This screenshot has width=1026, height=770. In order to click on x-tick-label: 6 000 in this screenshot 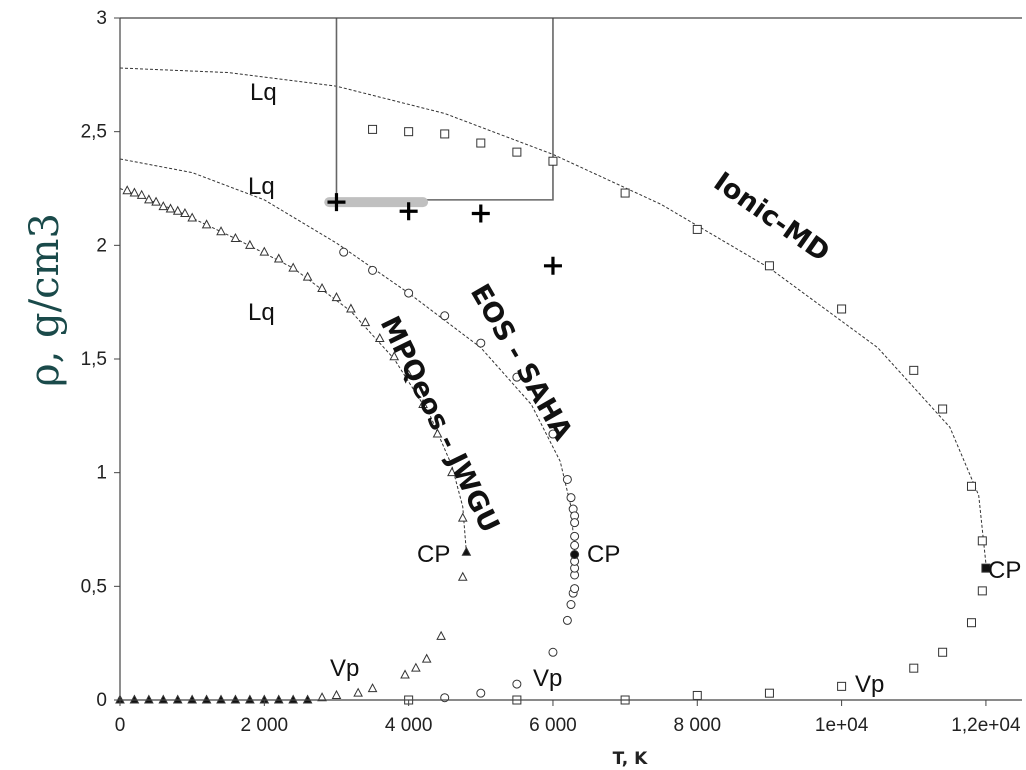, I will do `click(553, 725)`.